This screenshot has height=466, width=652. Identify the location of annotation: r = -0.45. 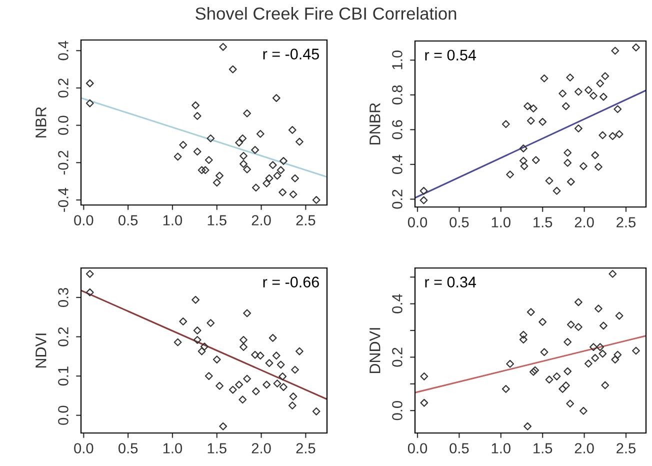
(291, 54).